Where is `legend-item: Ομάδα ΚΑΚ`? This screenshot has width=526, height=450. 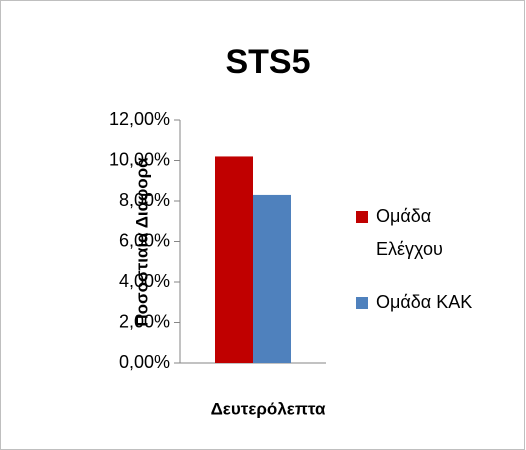
legend-item: Ομάδα ΚΑΚ is located at coordinates (421, 302).